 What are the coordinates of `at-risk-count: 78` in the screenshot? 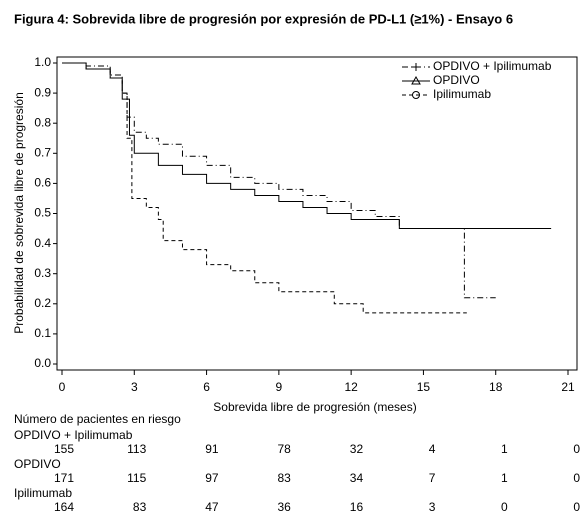 It's located at (284, 449).